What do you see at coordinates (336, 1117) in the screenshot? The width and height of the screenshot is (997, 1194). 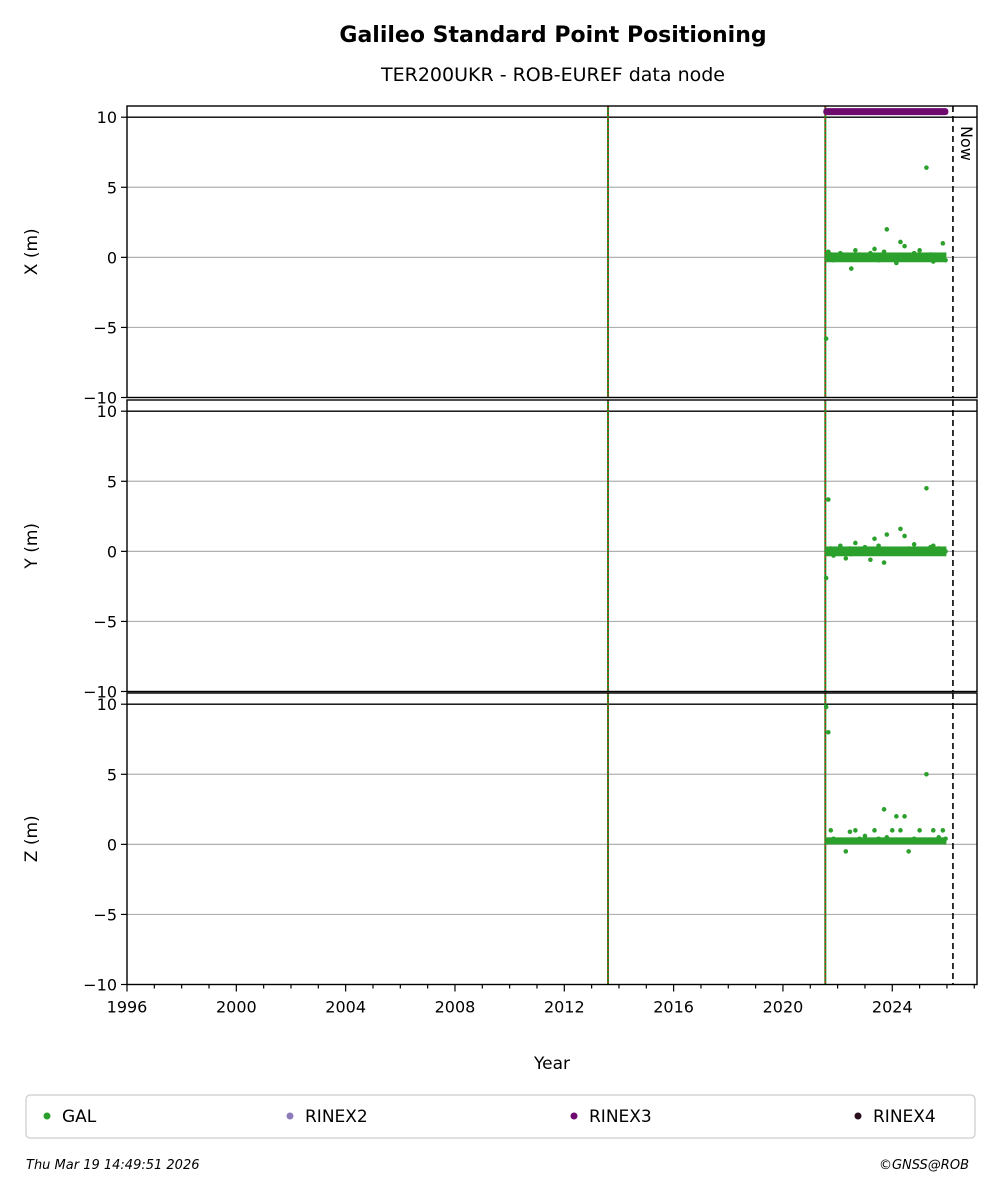 I see `legend-label-rinex2: RINEX2` at bounding box center [336, 1117].